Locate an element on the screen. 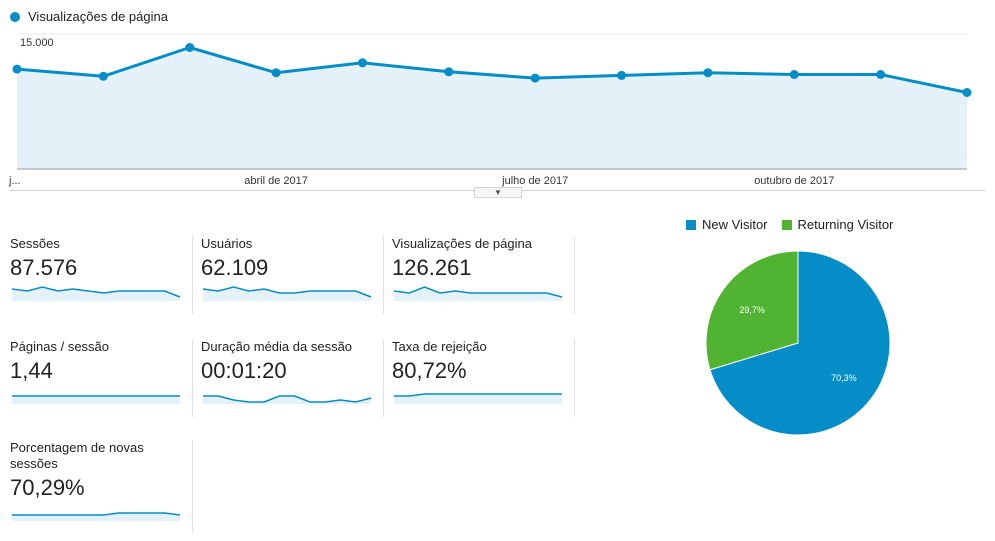 The image size is (995, 541). pie-legend-item-new: New Visitor is located at coordinates (727, 224).